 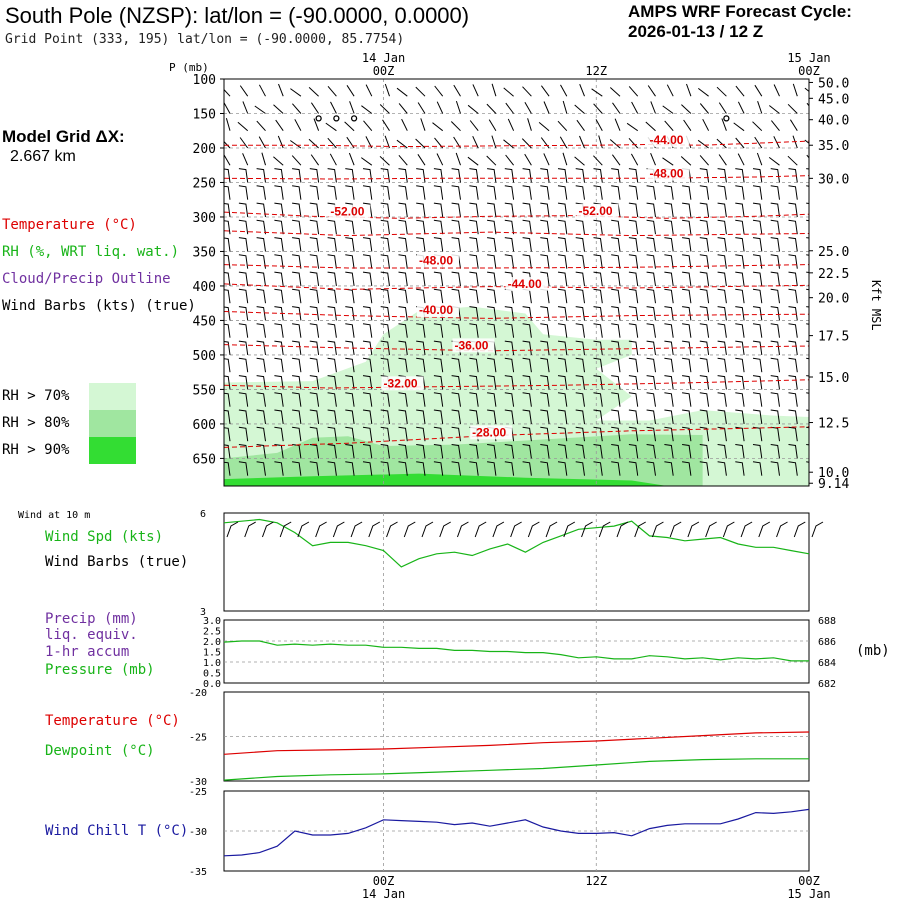 I want to click on wind-chill-panel-frame, so click(x=516, y=831).